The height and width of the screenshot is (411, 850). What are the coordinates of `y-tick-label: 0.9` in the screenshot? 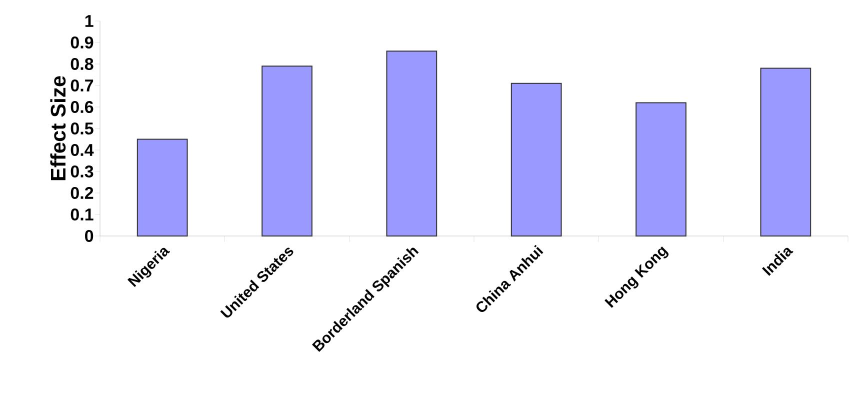 It's located at (82, 42).